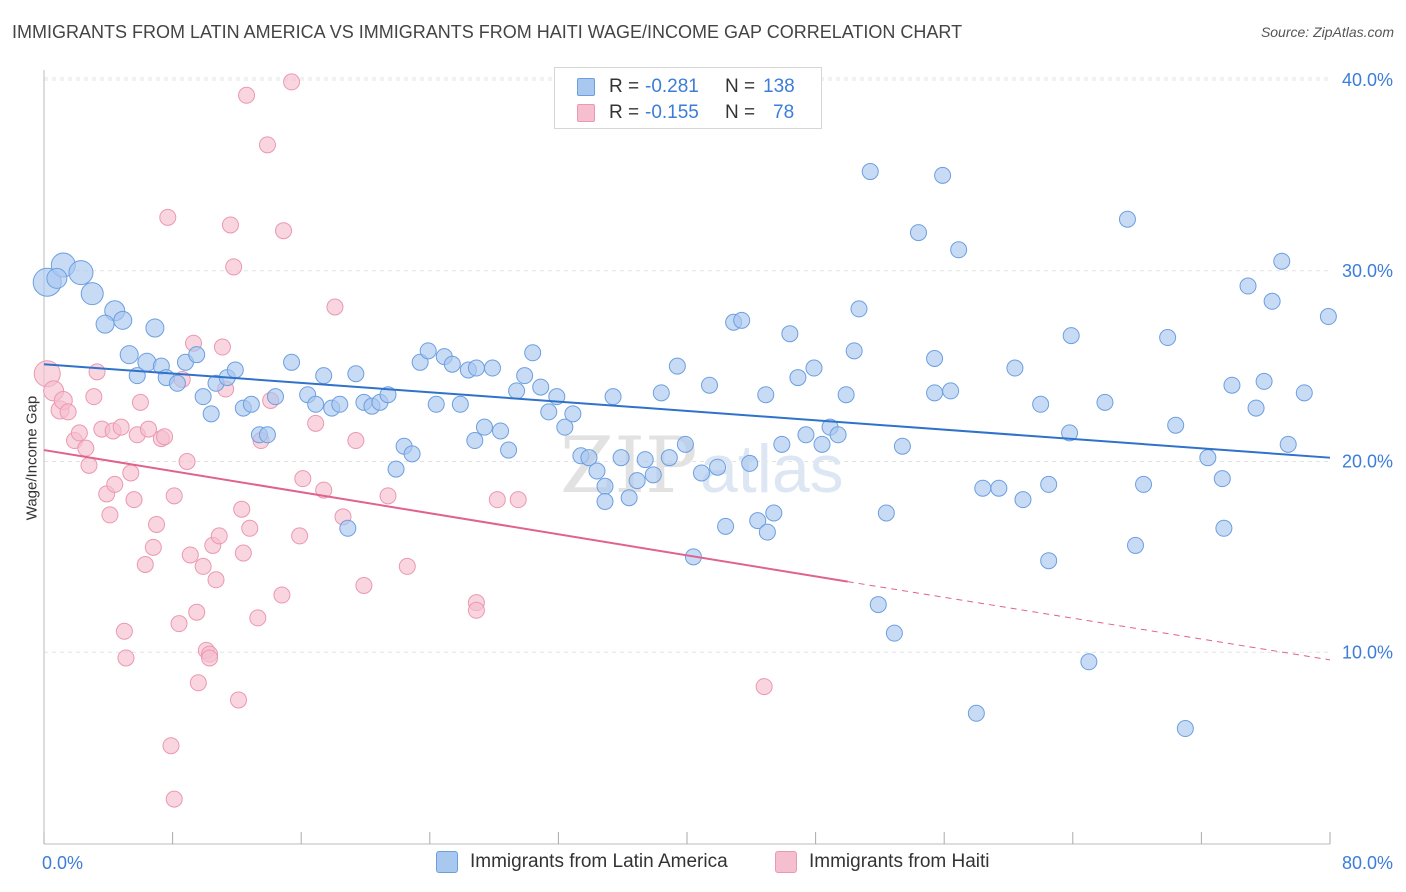  What do you see at coordinates (62, 863) in the screenshot?
I see `x-tick-label: 0.0%` at bounding box center [62, 863].